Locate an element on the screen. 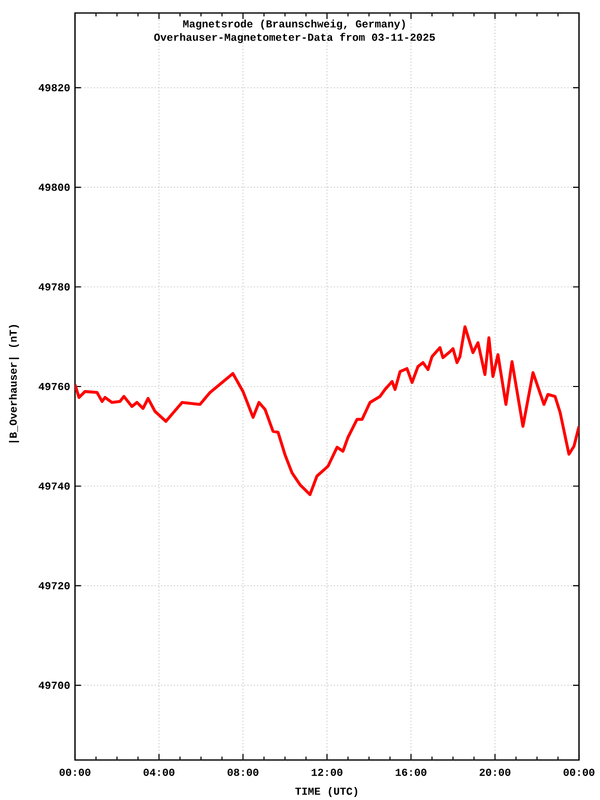 The height and width of the screenshot is (800, 600). y-tick-label: 49740 is located at coordinates (54, 486).